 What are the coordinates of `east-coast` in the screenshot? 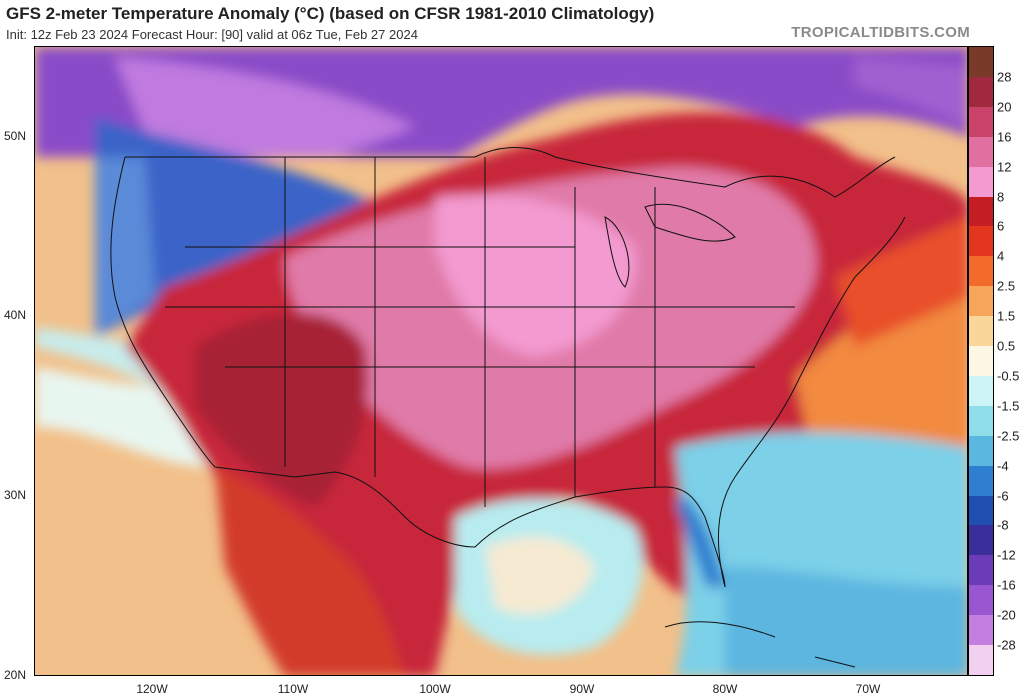 It's located at (812, 402).